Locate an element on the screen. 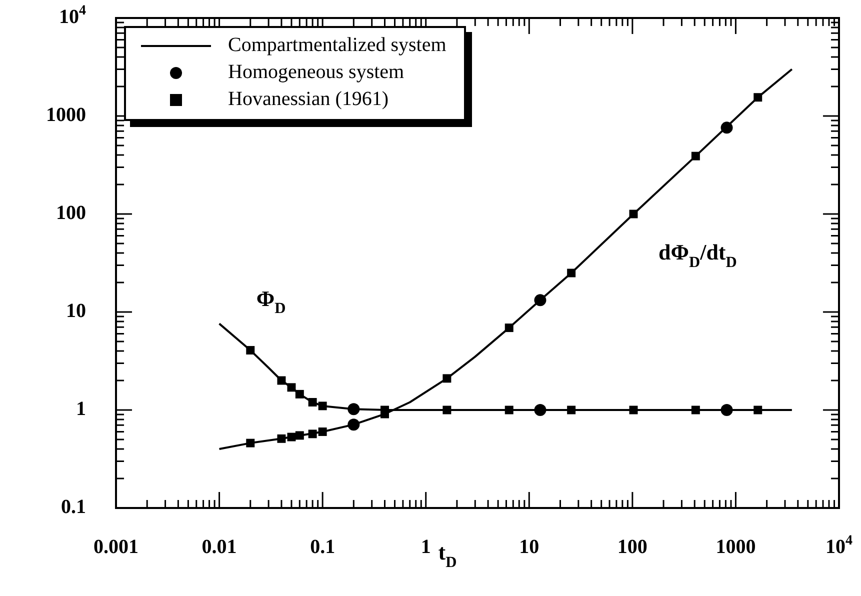 Image resolution: width=861 pixels, height=596 pixels. legend-label: Compartmentalized system is located at coordinates (337, 45).